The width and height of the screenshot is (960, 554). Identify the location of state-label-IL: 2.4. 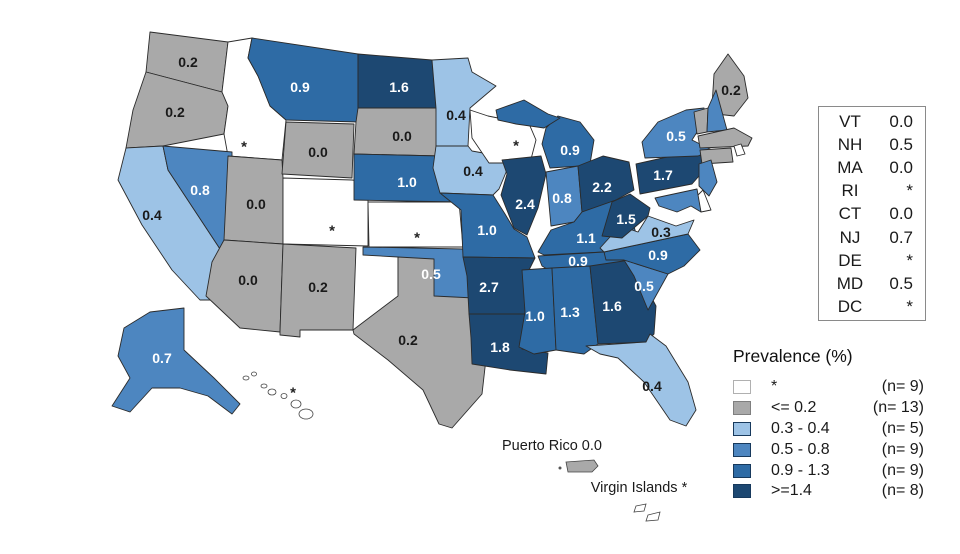
(525, 204).